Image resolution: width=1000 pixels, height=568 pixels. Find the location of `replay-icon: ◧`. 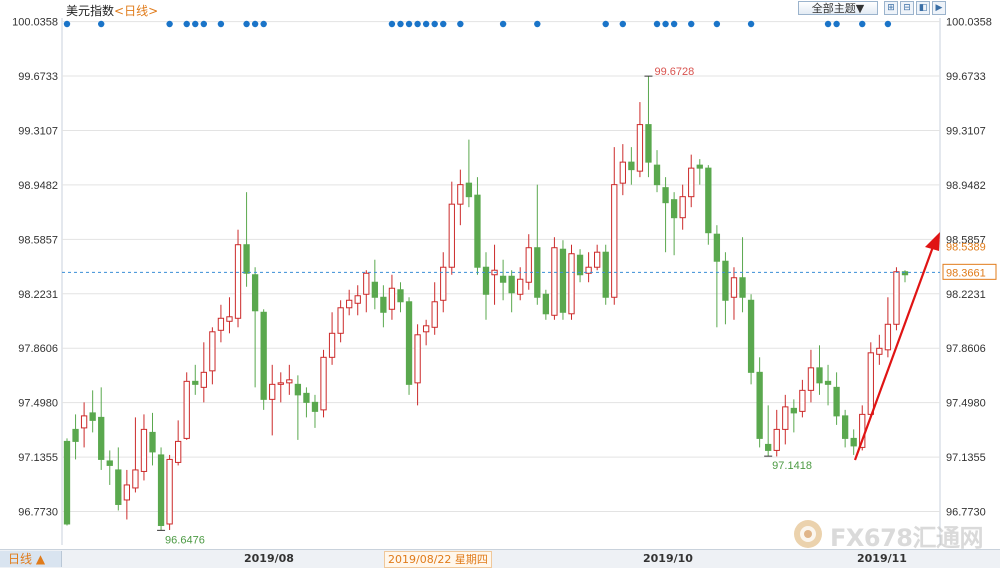

replay-icon: ◧ is located at coordinates (923, 8).